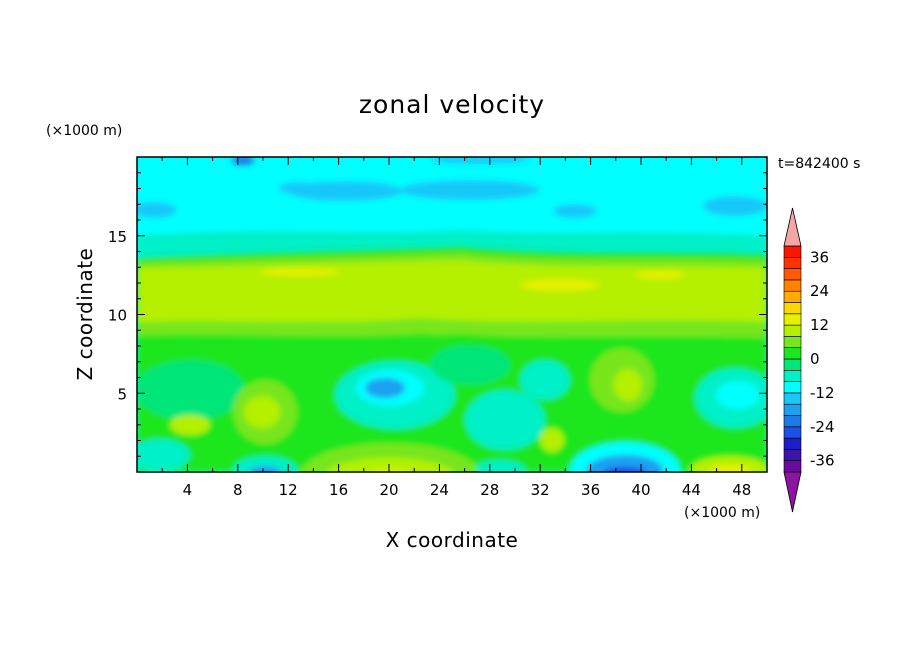  I want to click on x-tick-label: 20, so click(388, 490).